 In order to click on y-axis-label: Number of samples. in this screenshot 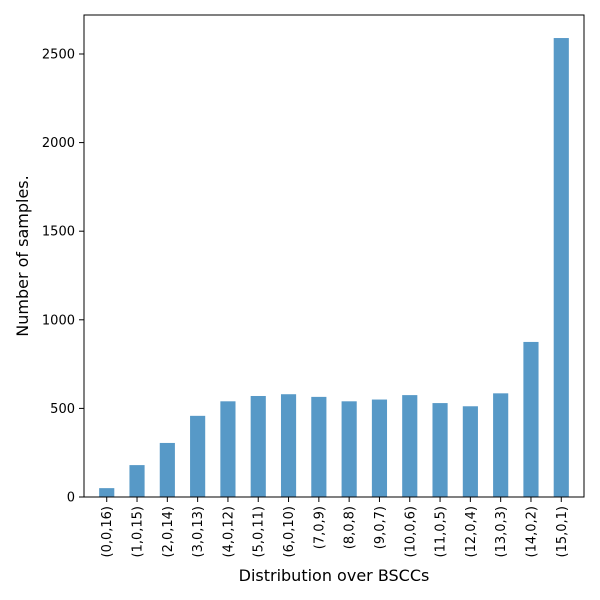, I will do `click(22, 255)`.